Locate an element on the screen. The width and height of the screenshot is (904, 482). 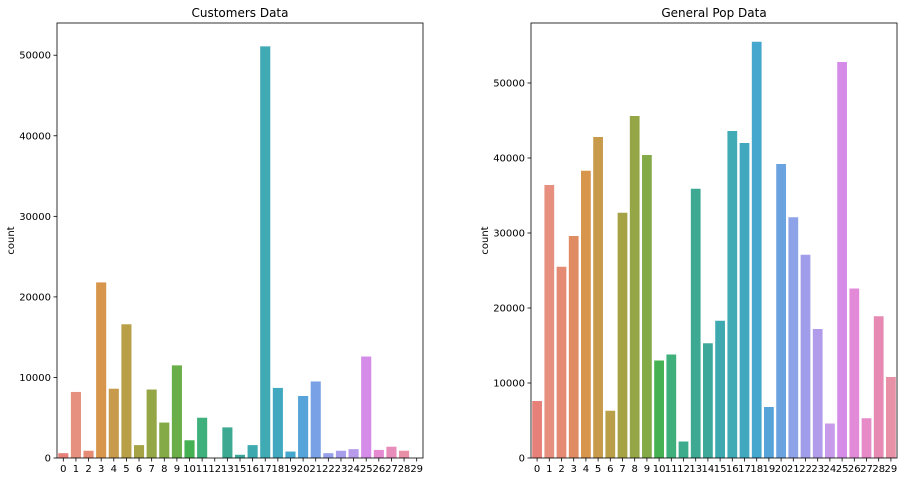
x-tick-label: 26 is located at coordinates (854, 469).